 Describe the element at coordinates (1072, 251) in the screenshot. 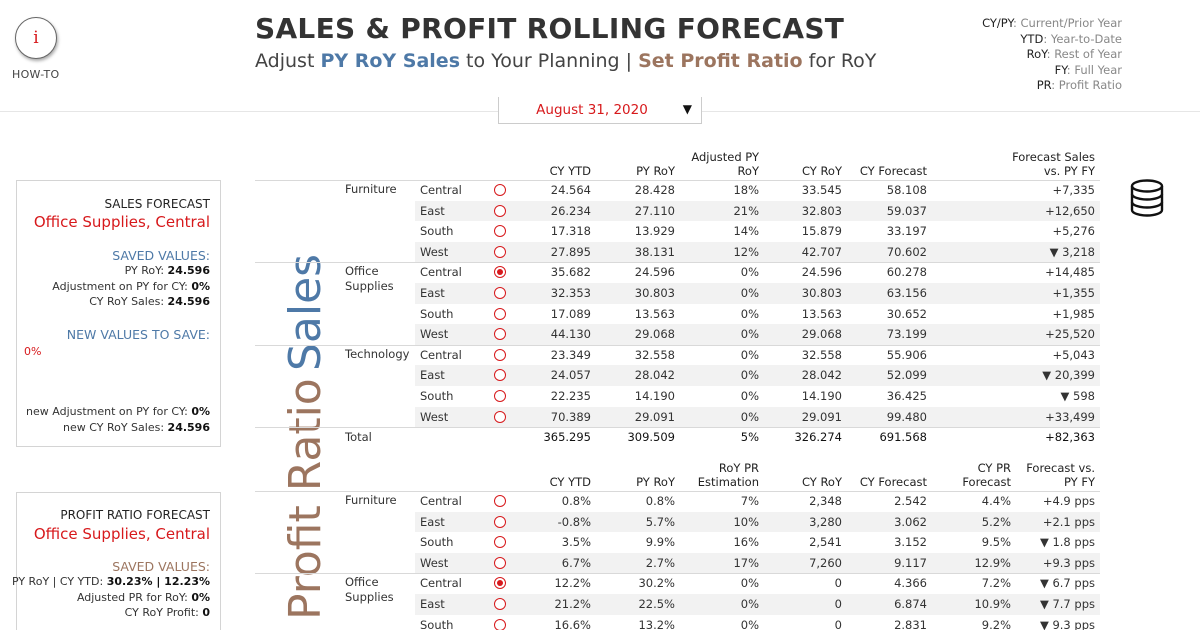

I see `cell-value: ▼ 3,218` at that location.